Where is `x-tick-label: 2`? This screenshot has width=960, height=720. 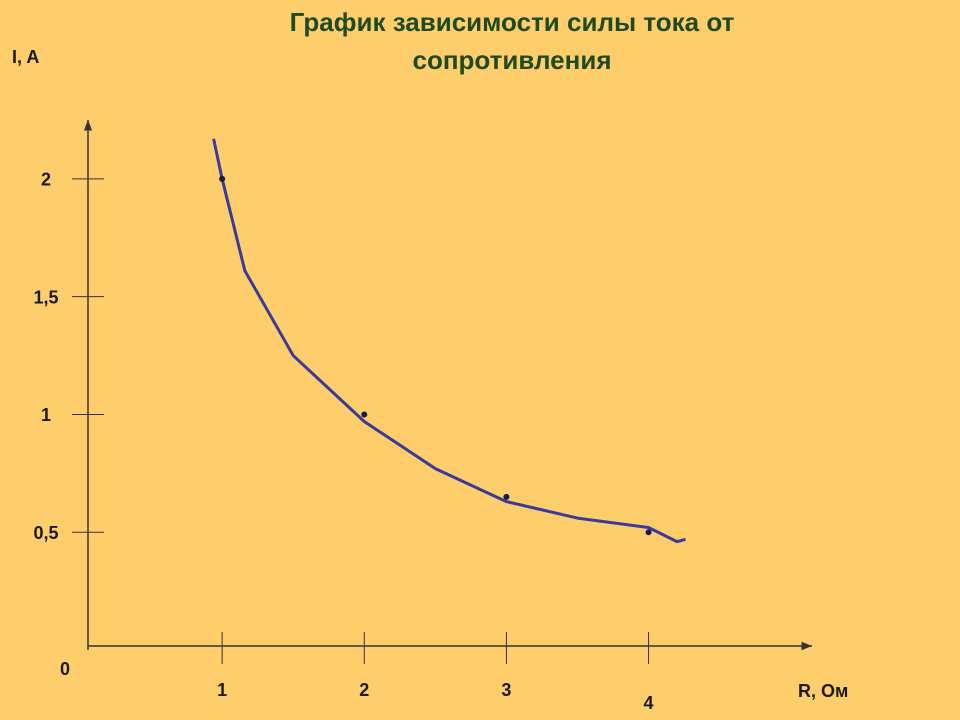
x-tick-label: 2 is located at coordinates (364, 690).